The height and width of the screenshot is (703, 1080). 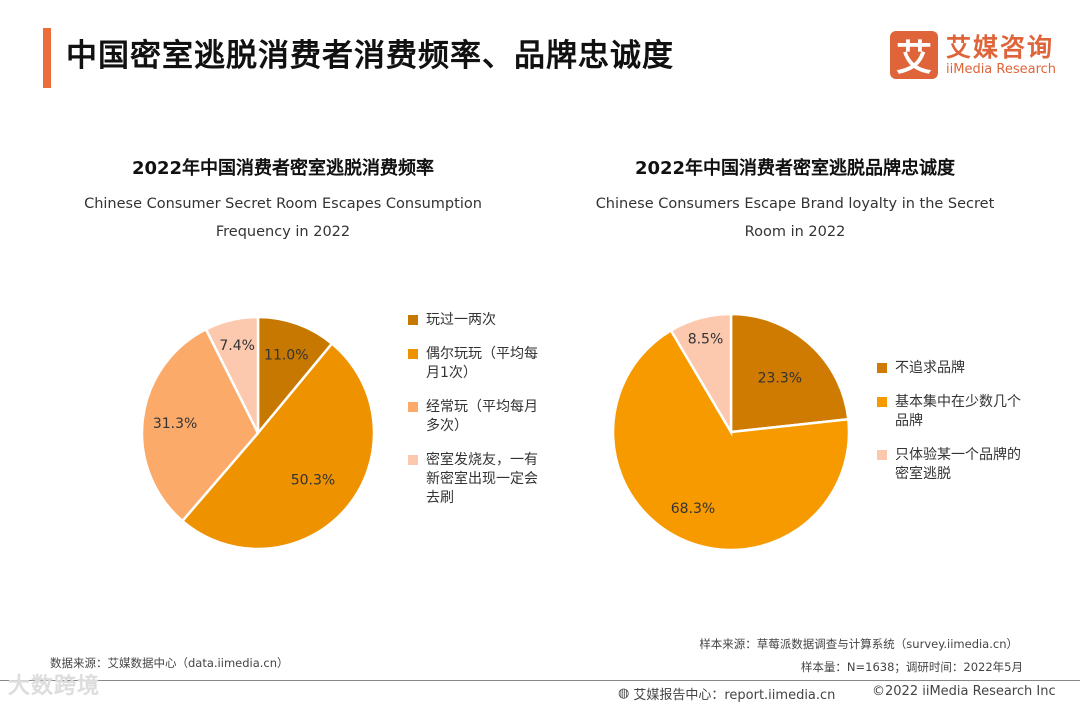 I want to click on chart1-label-1: 11.0%, so click(x=286, y=355).